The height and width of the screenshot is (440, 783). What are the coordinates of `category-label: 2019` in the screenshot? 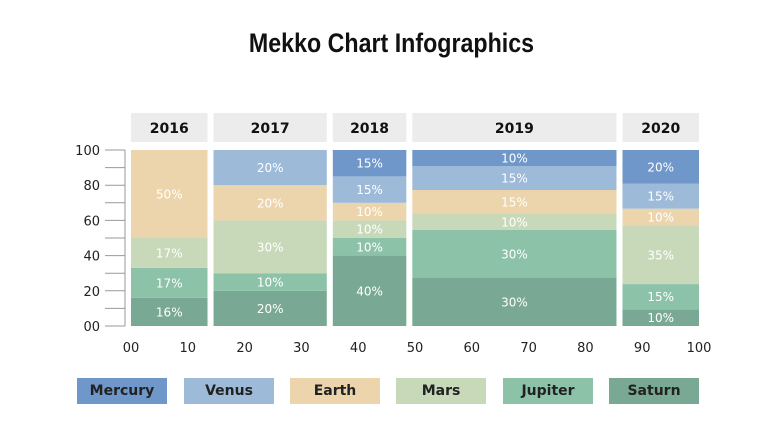 It's located at (514, 129).